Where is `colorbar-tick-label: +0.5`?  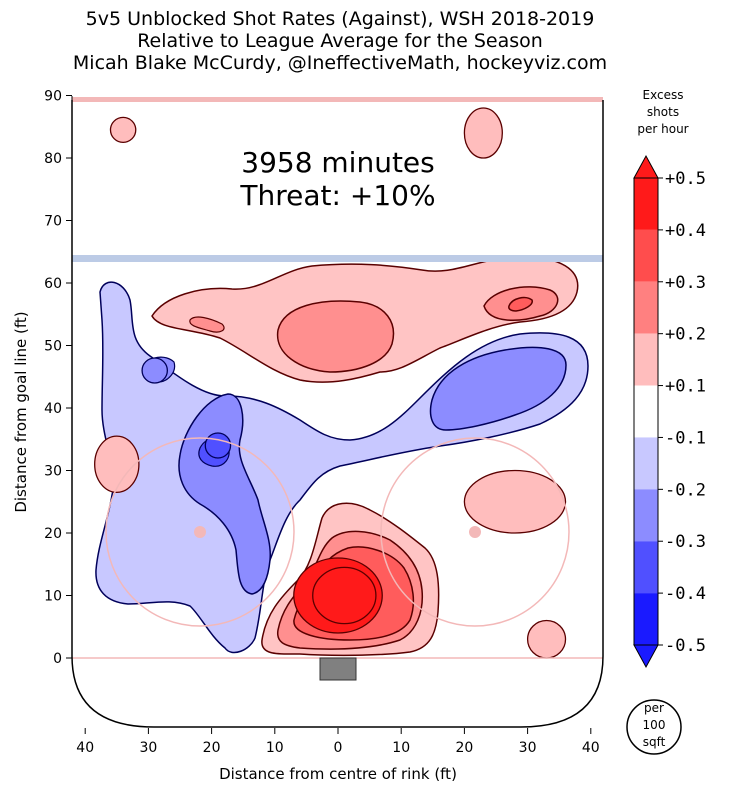 colorbar-tick-label: +0.5 is located at coordinates (685, 179).